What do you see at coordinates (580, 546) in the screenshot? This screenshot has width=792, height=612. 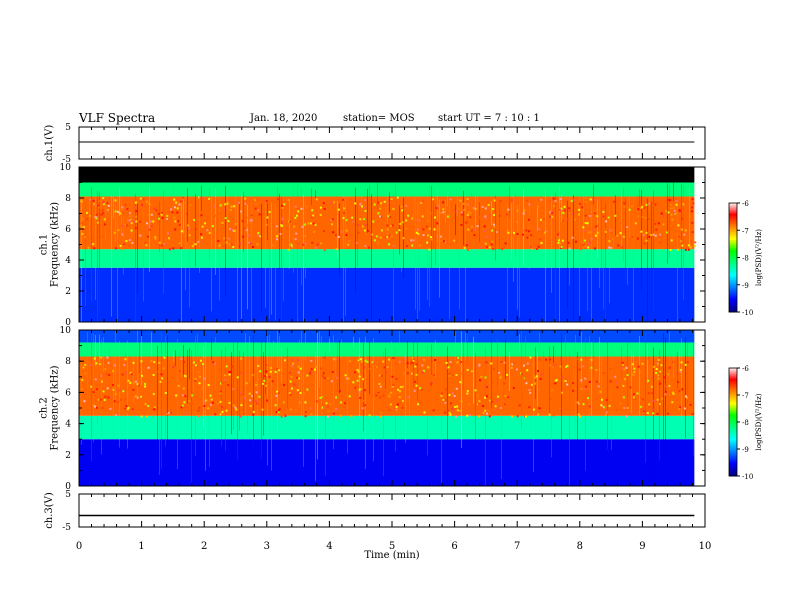 I see `xtick-label: 8` at bounding box center [580, 546].